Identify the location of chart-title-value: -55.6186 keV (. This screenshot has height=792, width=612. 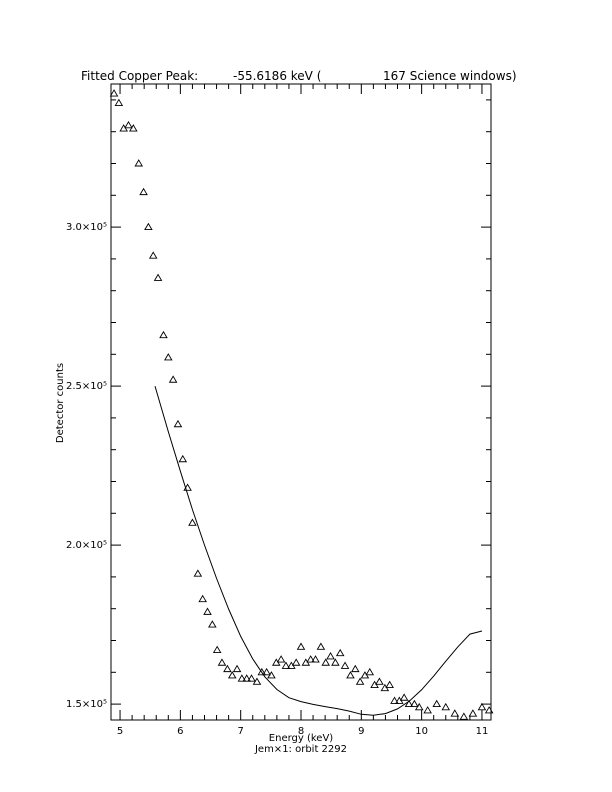
(277, 76).